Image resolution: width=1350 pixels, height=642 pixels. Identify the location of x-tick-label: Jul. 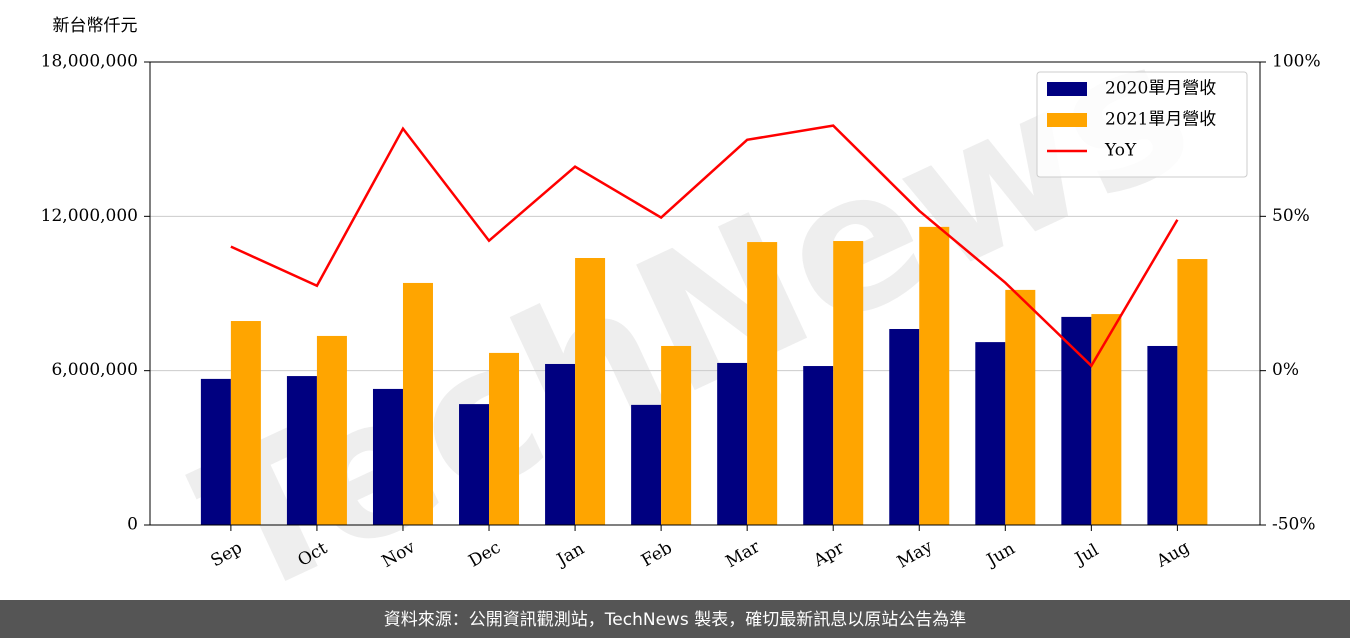
(1086, 555).